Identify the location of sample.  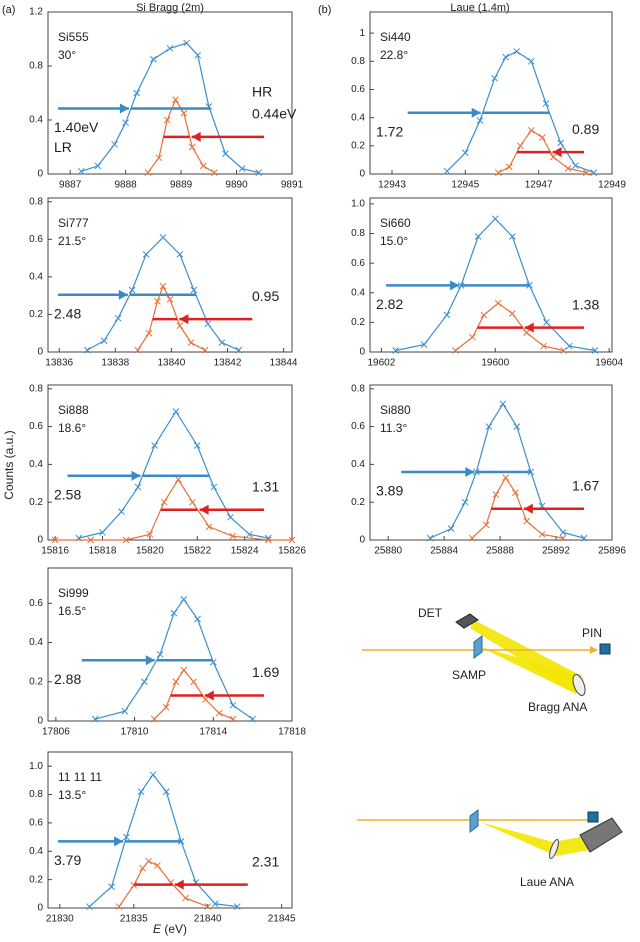
(478, 647).